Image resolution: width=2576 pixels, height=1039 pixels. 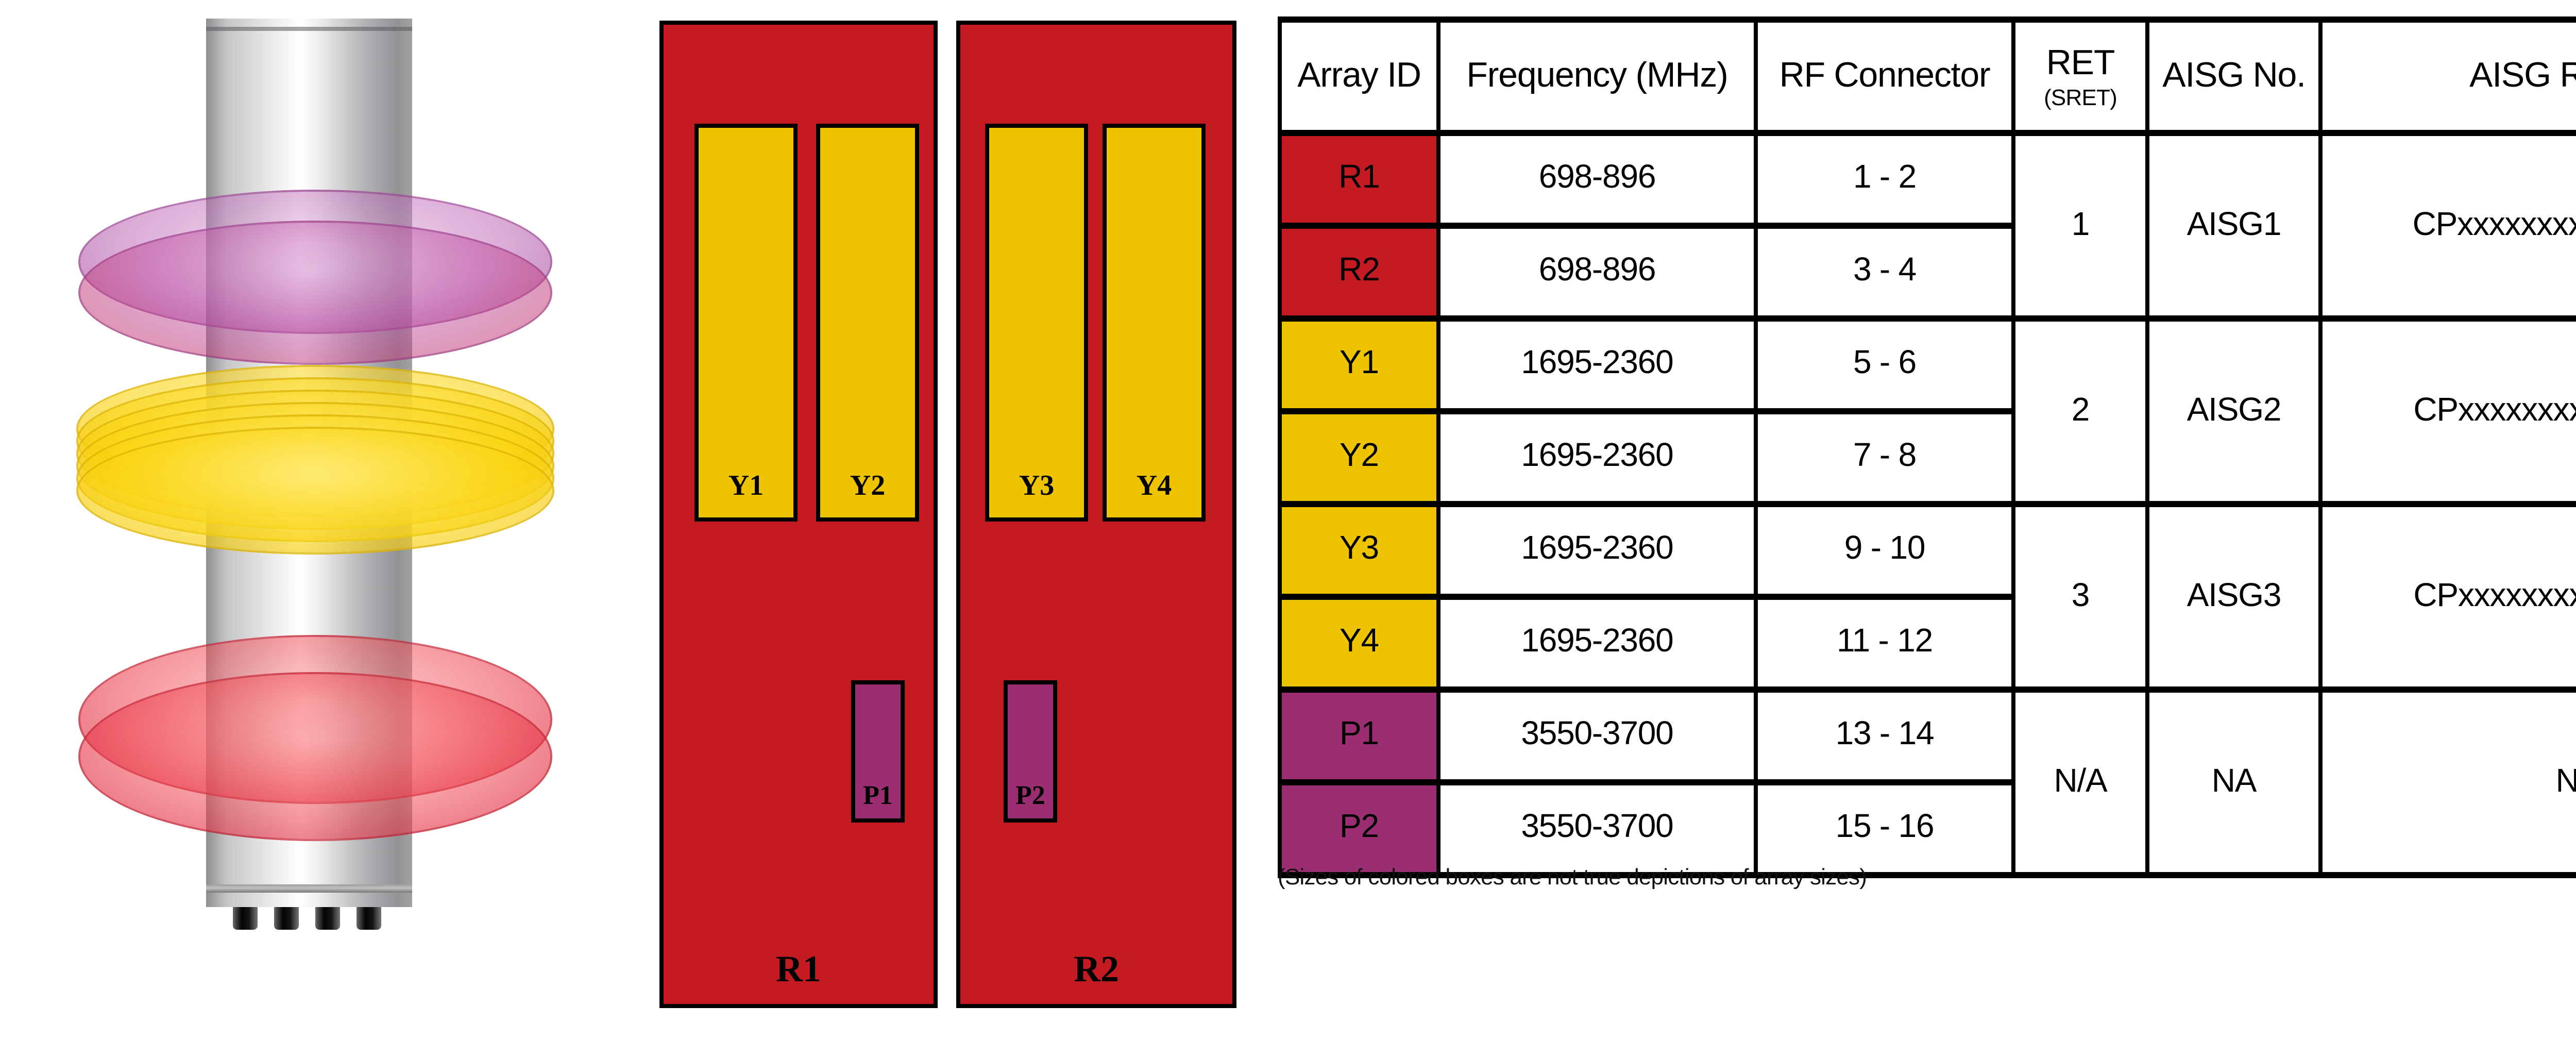 What do you see at coordinates (1096, 969) in the screenshot?
I see `panel-label: R2` at bounding box center [1096, 969].